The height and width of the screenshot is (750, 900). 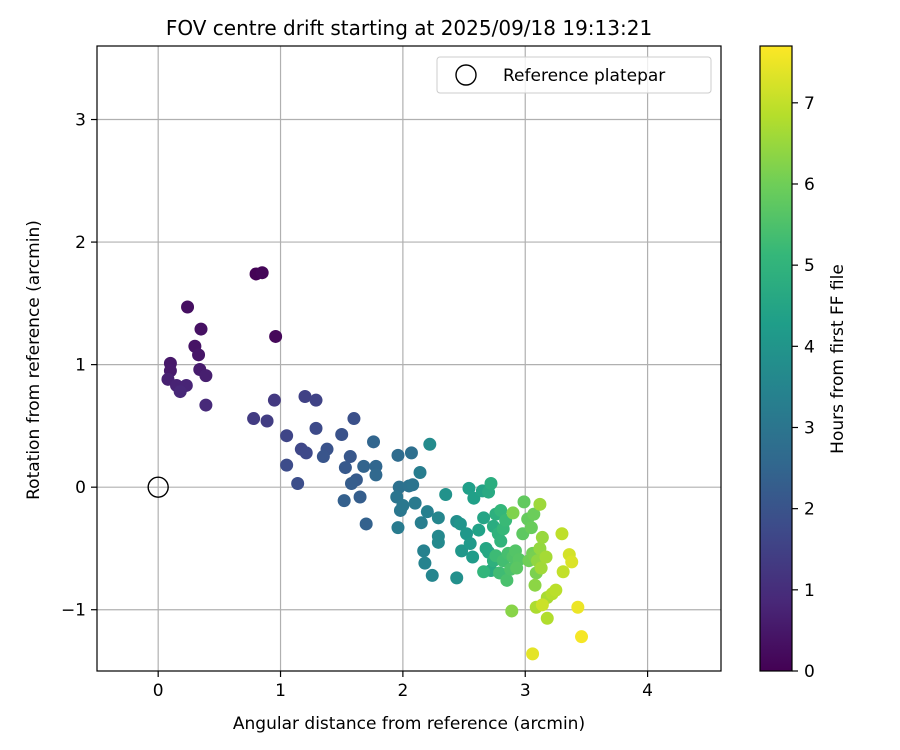 What do you see at coordinates (809, 510) in the screenshot?
I see `colorbar-tick-label: 2` at bounding box center [809, 510].